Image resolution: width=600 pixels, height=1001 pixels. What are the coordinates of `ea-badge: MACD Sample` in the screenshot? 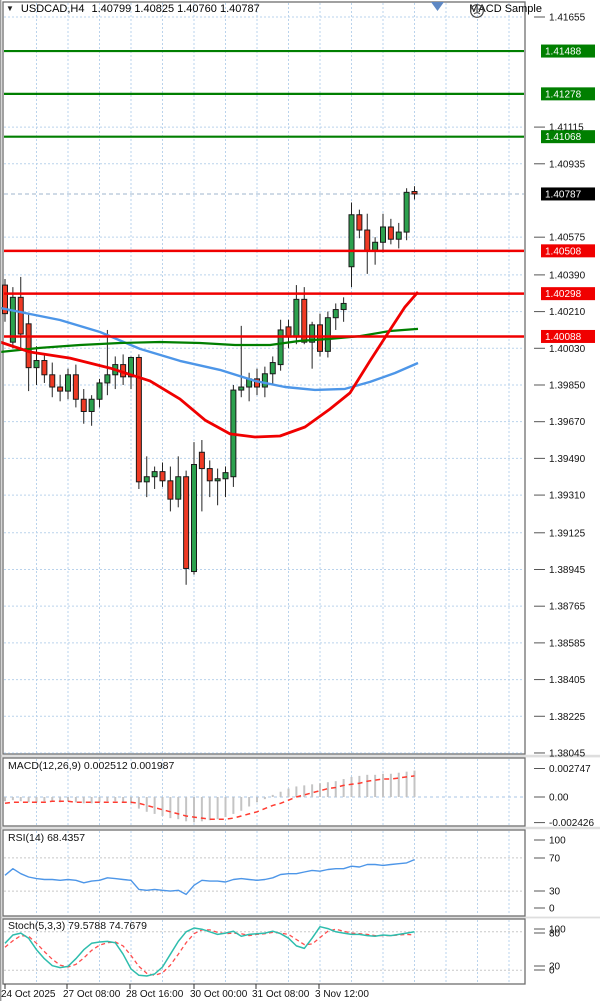 It's located at (505, 10).